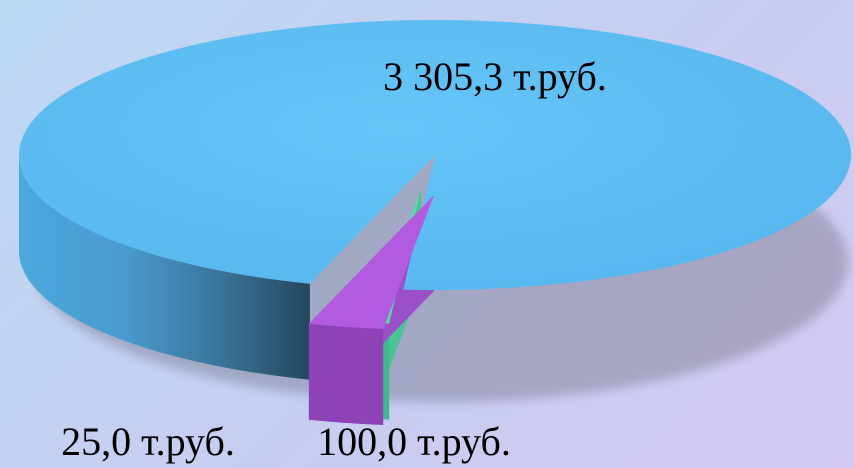 This screenshot has height=468, width=854. What do you see at coordinates (148, 441) in the screenshot?
I see `data-label-1: 25,0 т.руб.` at bounding box center [148, 441].